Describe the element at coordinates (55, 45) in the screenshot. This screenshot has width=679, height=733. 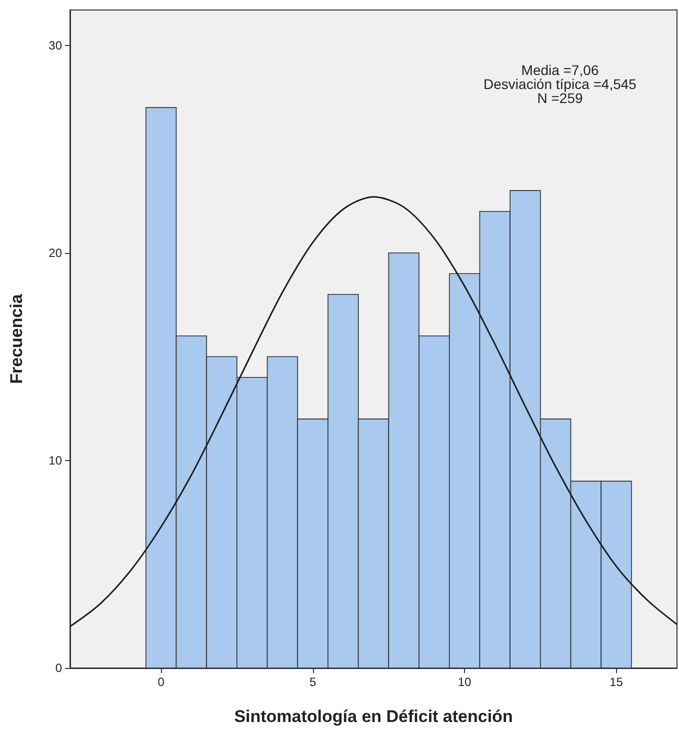
I see `y-tick-label: 30` at that location.